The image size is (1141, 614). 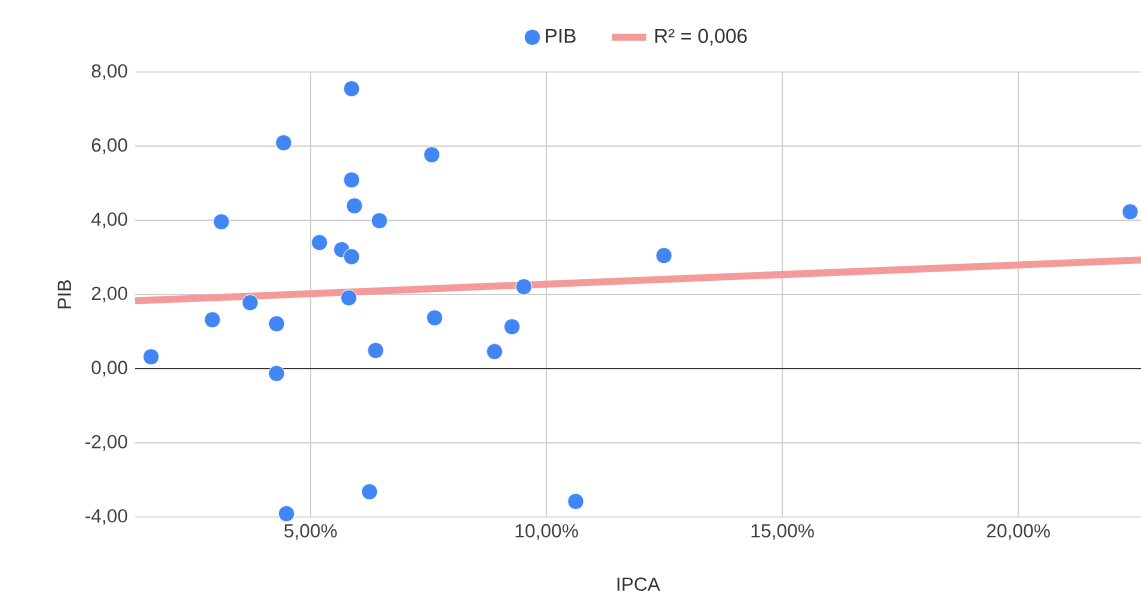 What do you see at coordinates (109, 368) in the screenshot?
I see `y-tick-label: 0,00` at bounding box center [109, 368].